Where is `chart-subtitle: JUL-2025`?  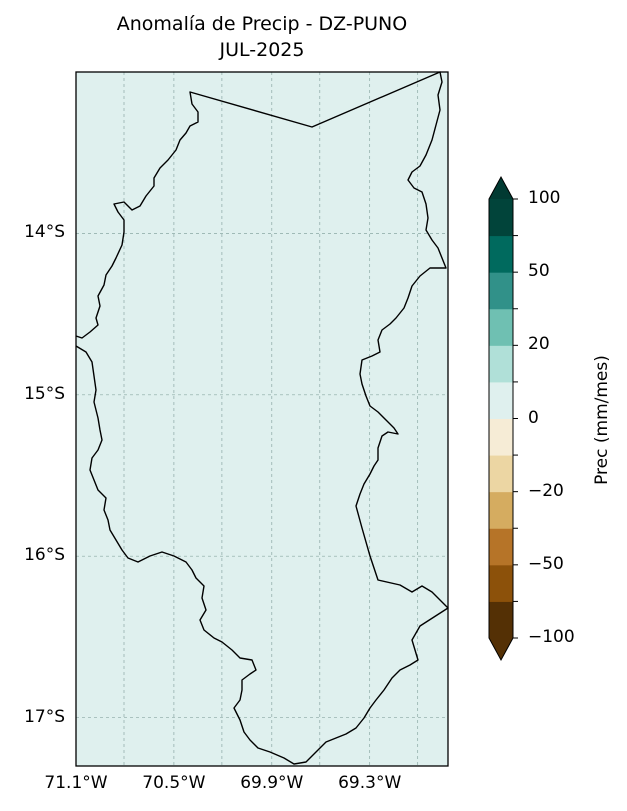
chart-subtitle: JUL-2025 is located at coordinates (262, 50).